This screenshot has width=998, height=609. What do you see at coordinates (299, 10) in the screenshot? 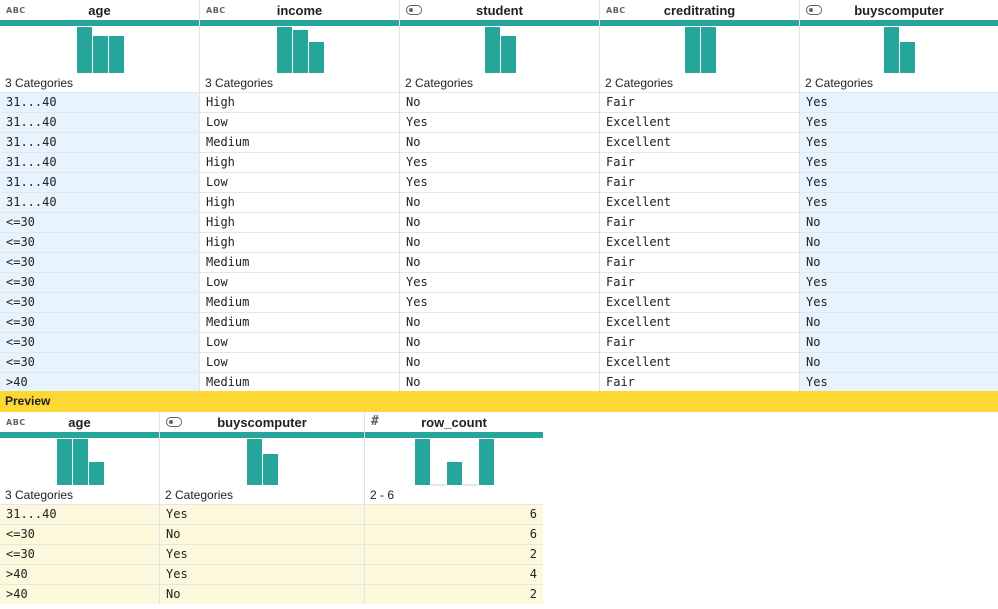
I see `column-header: ABC income` at bounding box center [299, 10].